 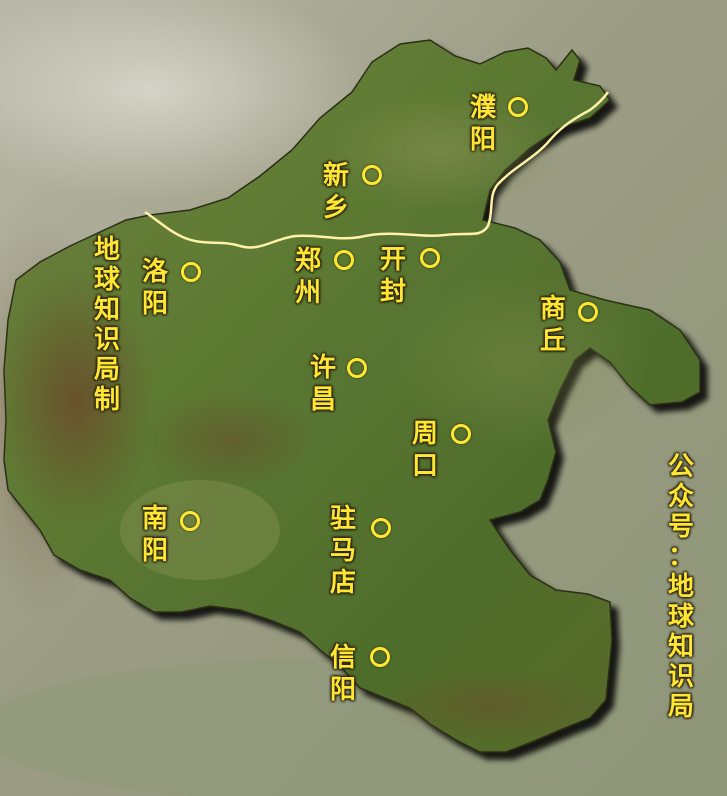 I want to click on yellow-river, so click(x=377, y=170).